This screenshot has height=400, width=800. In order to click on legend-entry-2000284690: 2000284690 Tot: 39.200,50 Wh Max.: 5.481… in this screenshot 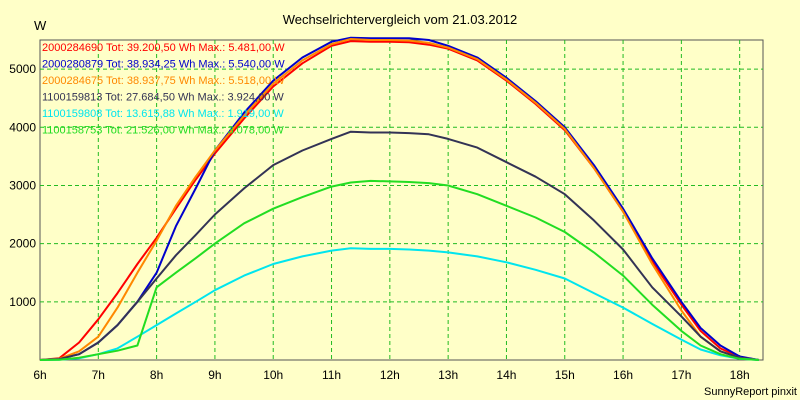, I will do `click(163, 48)`.